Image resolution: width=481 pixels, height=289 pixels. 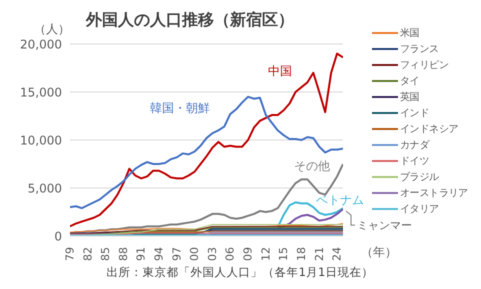 I want to click on x-tick-label: 09, so click(x=248, y=254).